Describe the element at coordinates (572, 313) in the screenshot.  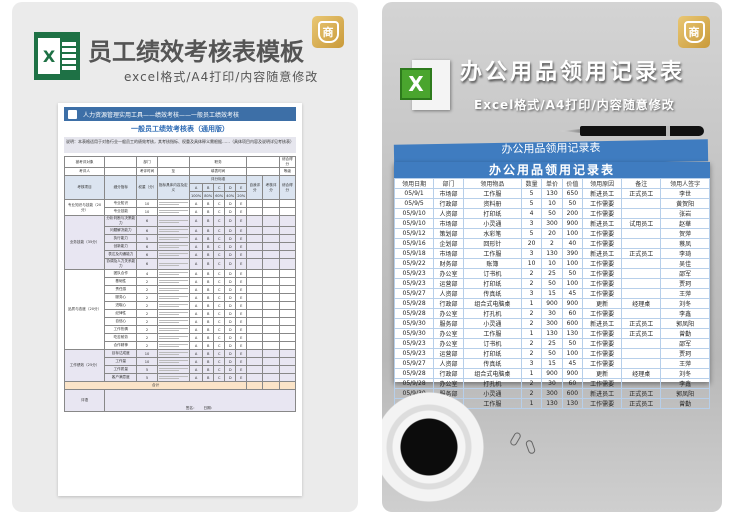
I see `table-cell: 60` at that location.